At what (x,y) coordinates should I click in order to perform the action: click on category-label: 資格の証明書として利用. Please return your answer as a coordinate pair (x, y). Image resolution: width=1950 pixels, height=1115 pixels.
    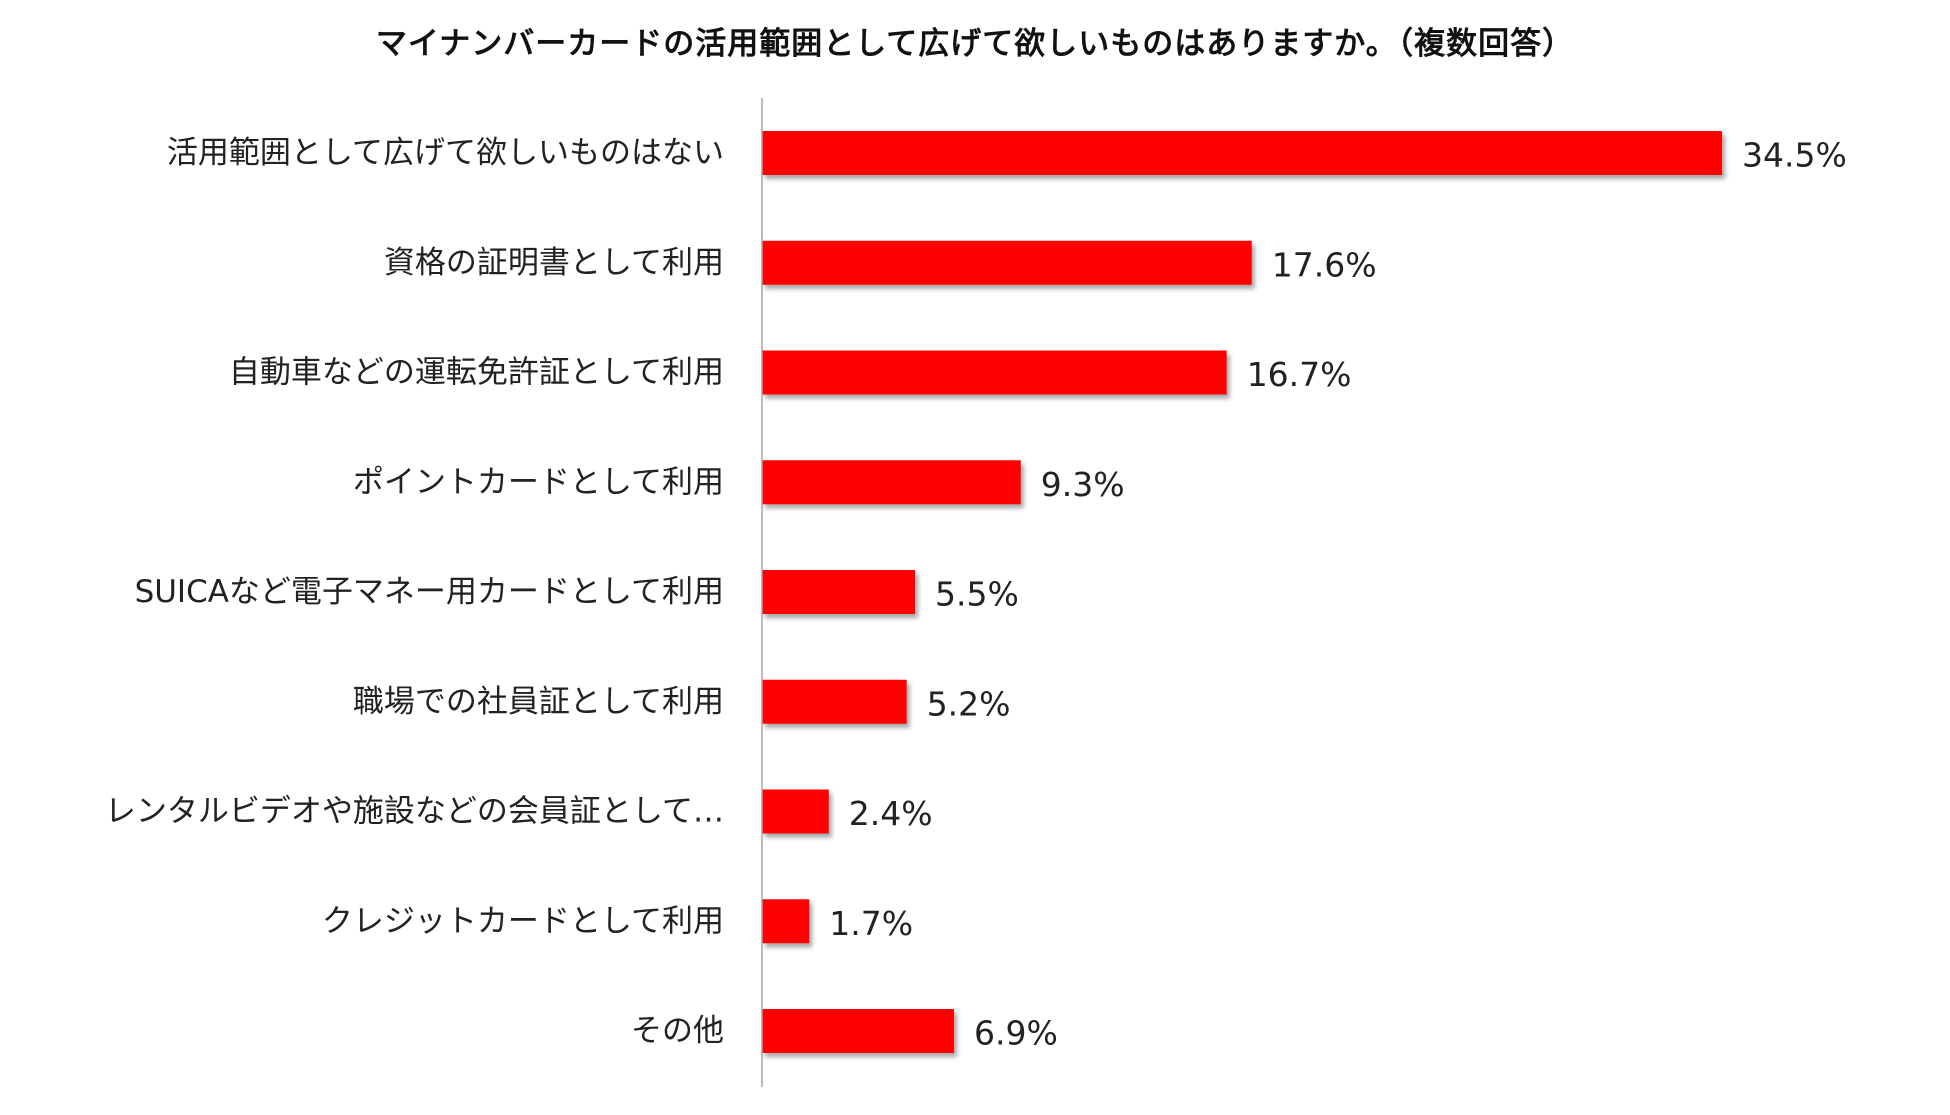
    Looking at the image, I should click on (554, 263).